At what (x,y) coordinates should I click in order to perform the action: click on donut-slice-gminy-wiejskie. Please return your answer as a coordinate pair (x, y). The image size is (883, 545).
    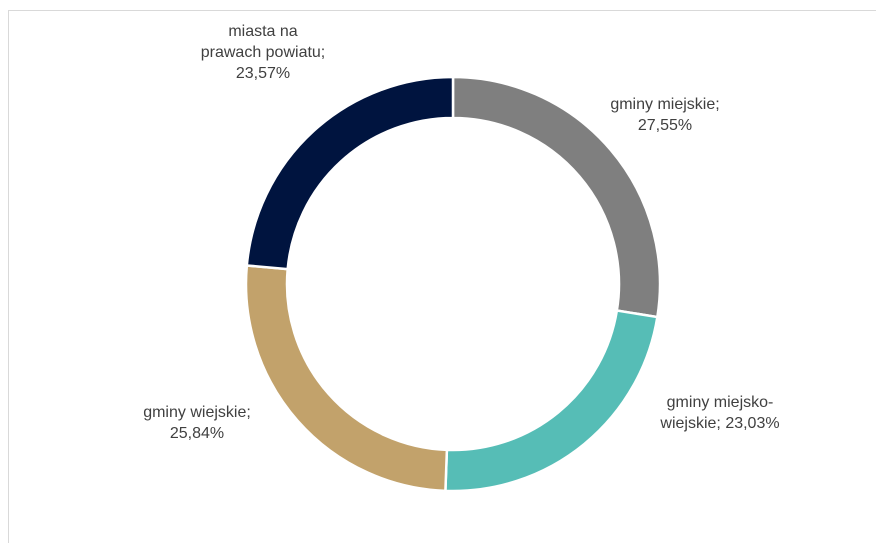
    Looking at the image, I should click on (346, 378).